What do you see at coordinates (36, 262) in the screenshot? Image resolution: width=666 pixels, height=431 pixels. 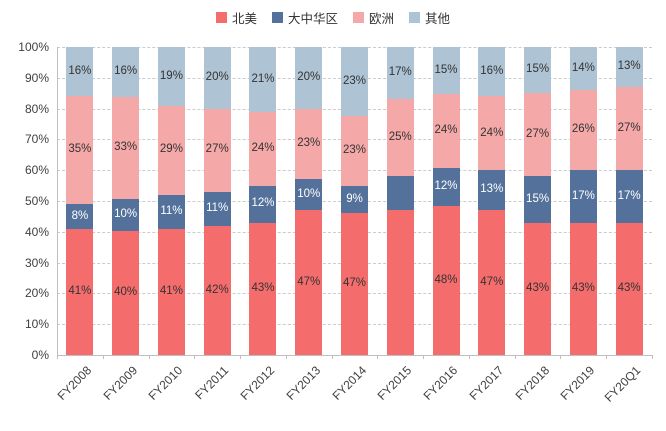 I see `y-axis-tick-label: 30%` at bounding box center [36, 262].